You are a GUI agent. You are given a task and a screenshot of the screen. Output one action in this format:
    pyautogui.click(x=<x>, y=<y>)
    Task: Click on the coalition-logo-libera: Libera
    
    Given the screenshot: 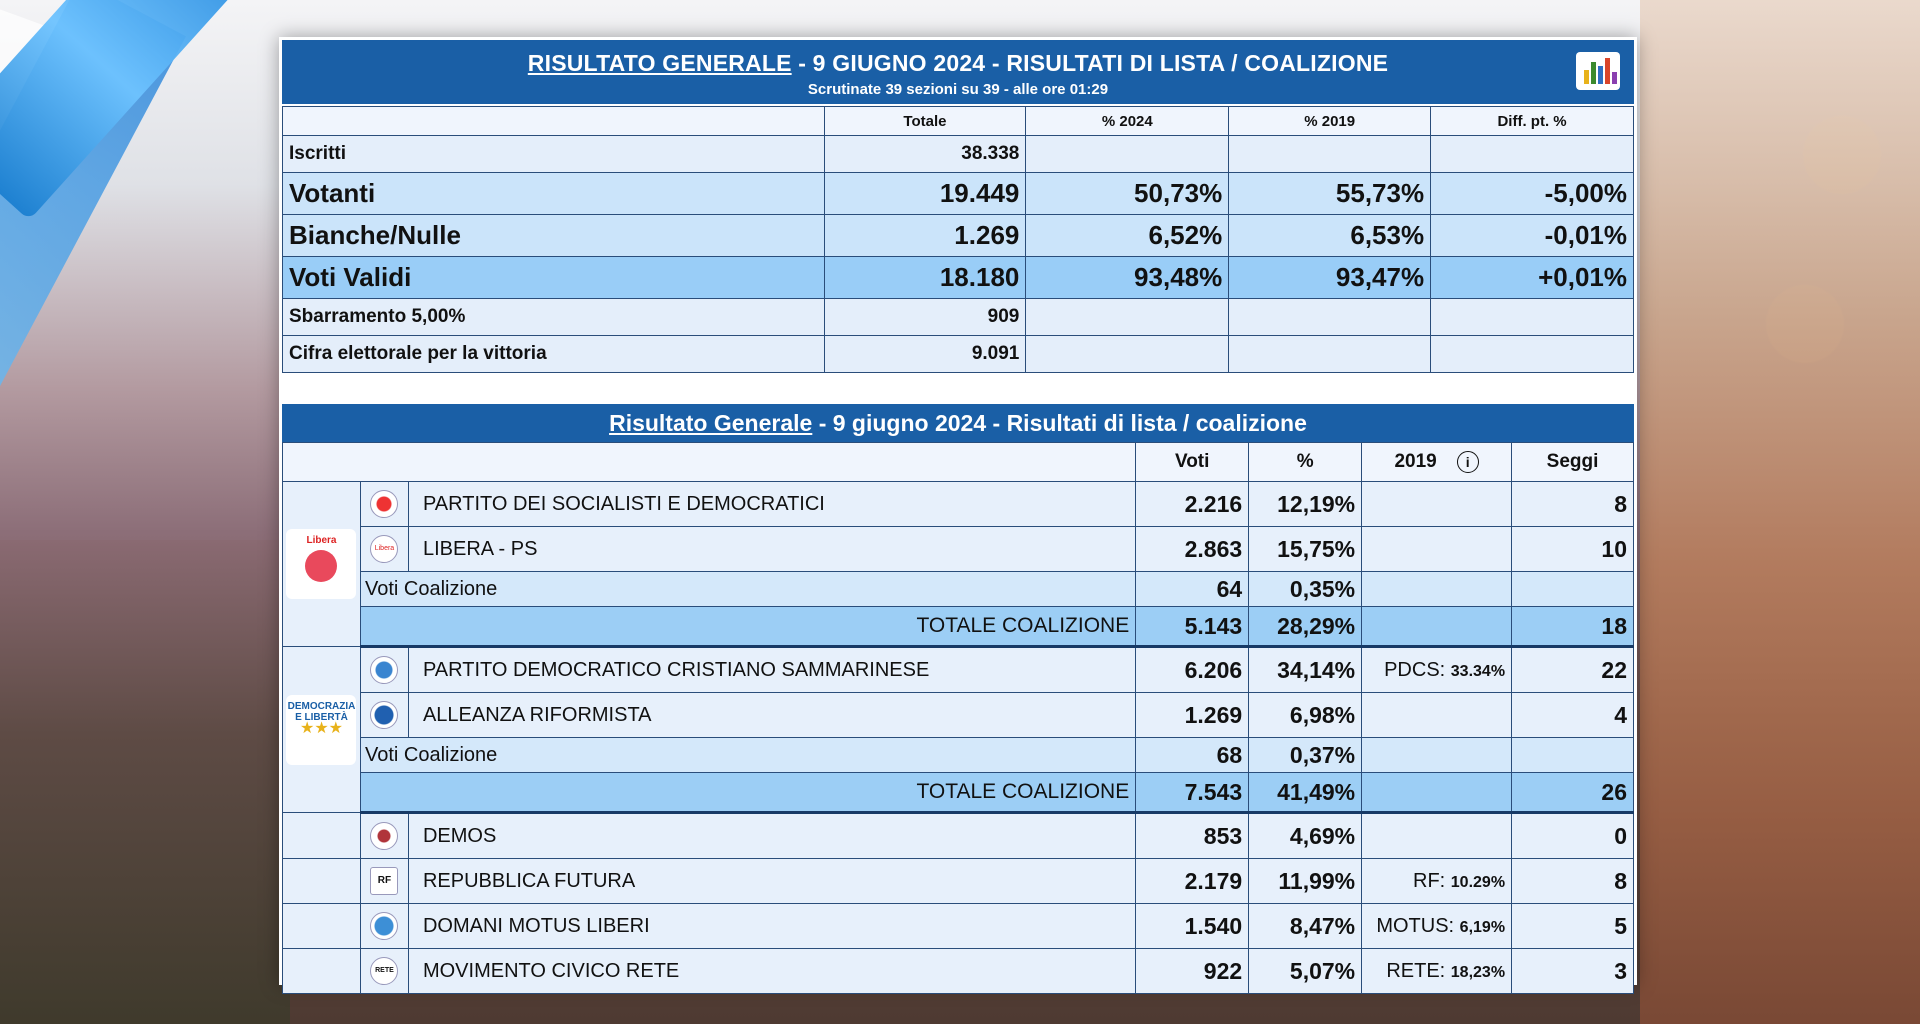 What is the action you would take?
    pyautogui.click(x=321, y=564)
    